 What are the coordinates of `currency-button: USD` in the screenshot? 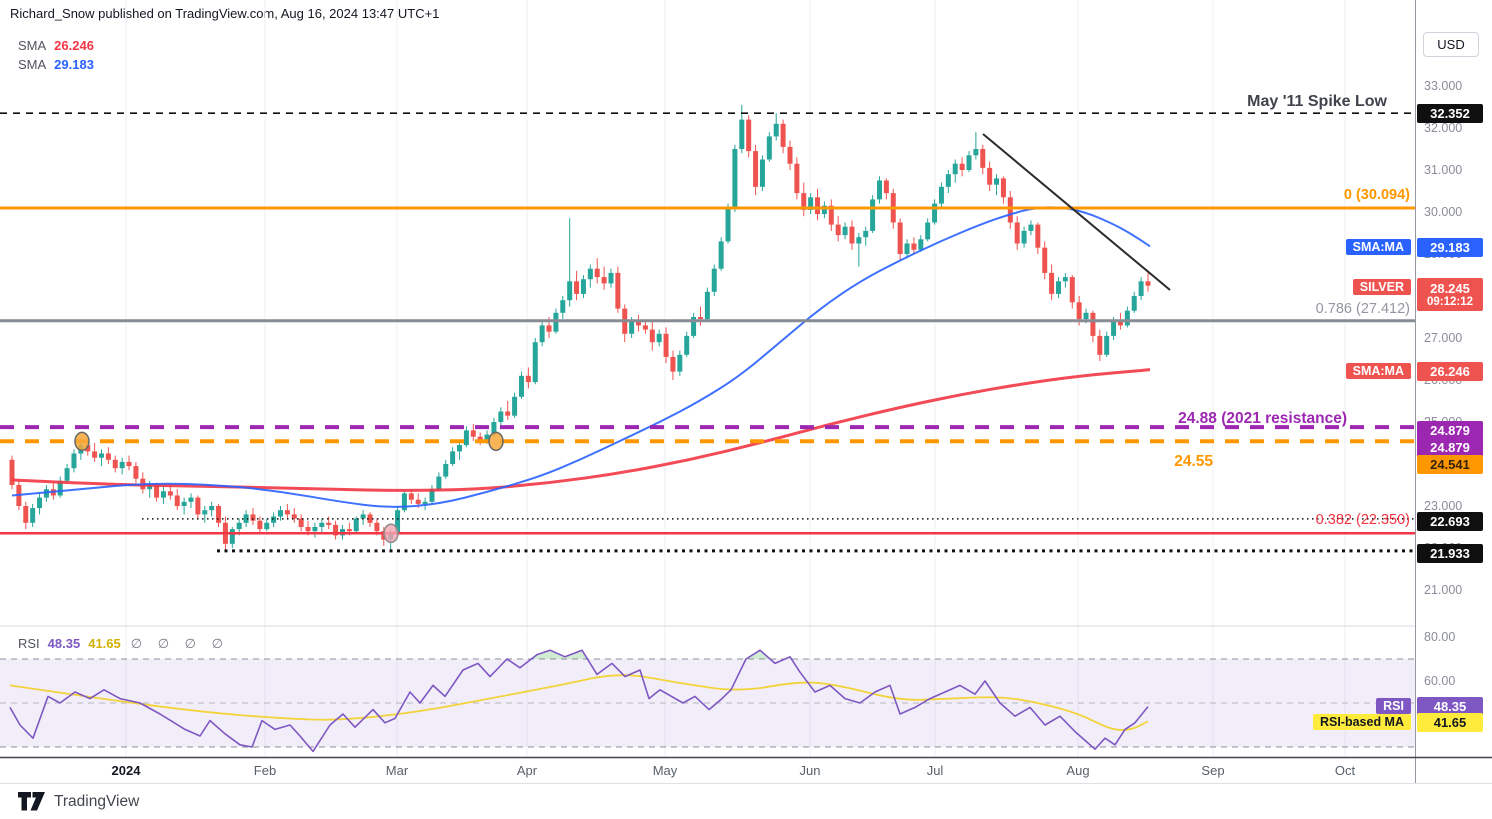 It's located at (1451, 44).